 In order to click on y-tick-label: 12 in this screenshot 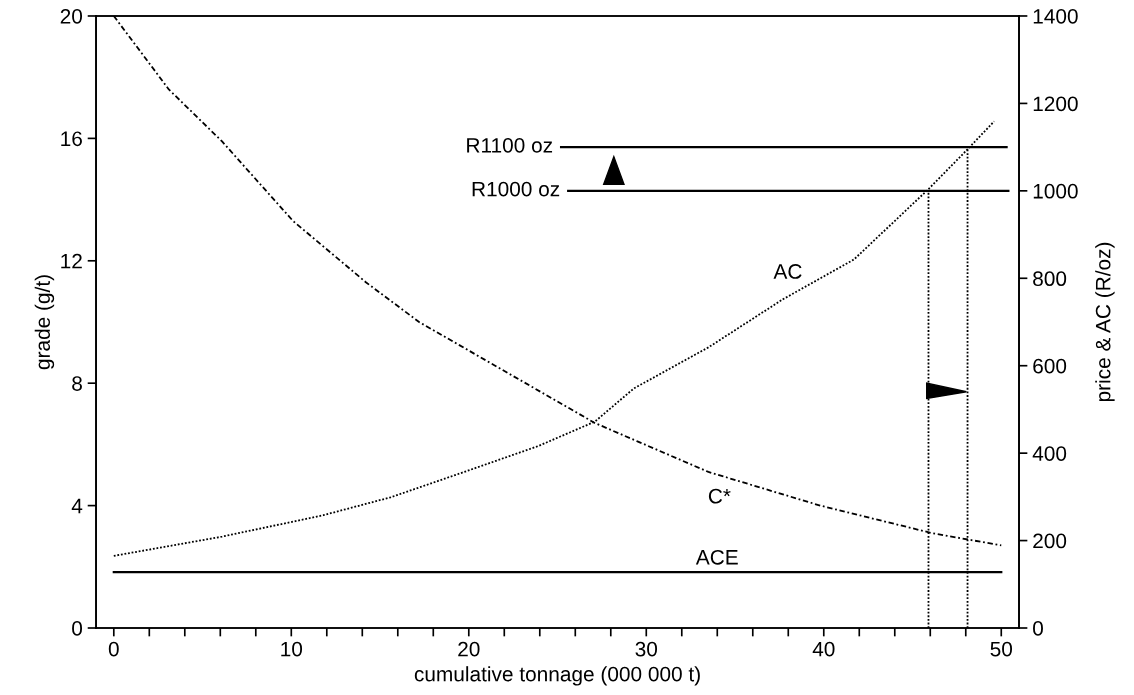, I will do `click(71, 261)`.